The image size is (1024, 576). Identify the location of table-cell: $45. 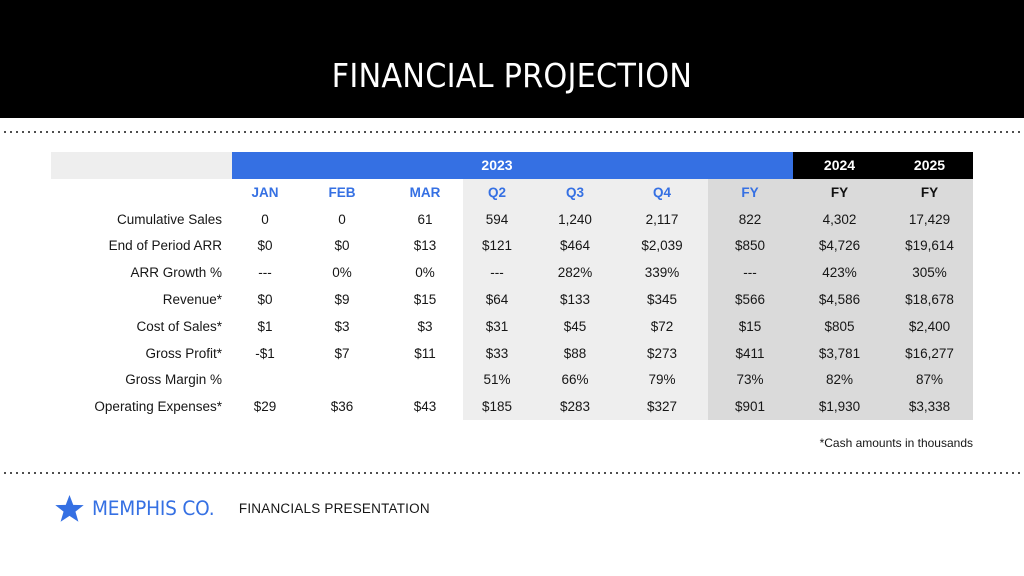
(575, 326).